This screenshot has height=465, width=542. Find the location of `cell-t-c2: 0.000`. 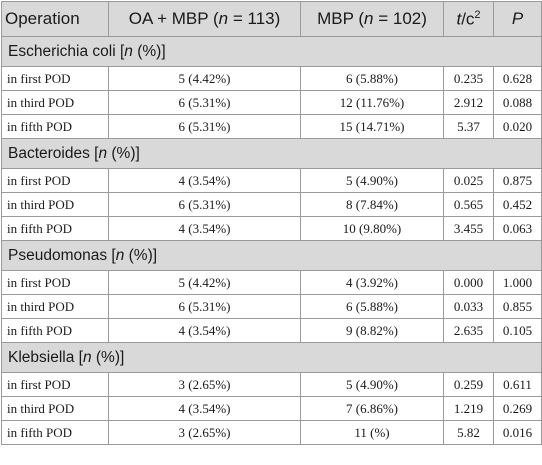

cell-t-c2: 0.000 is located at coordinates (468, 282).